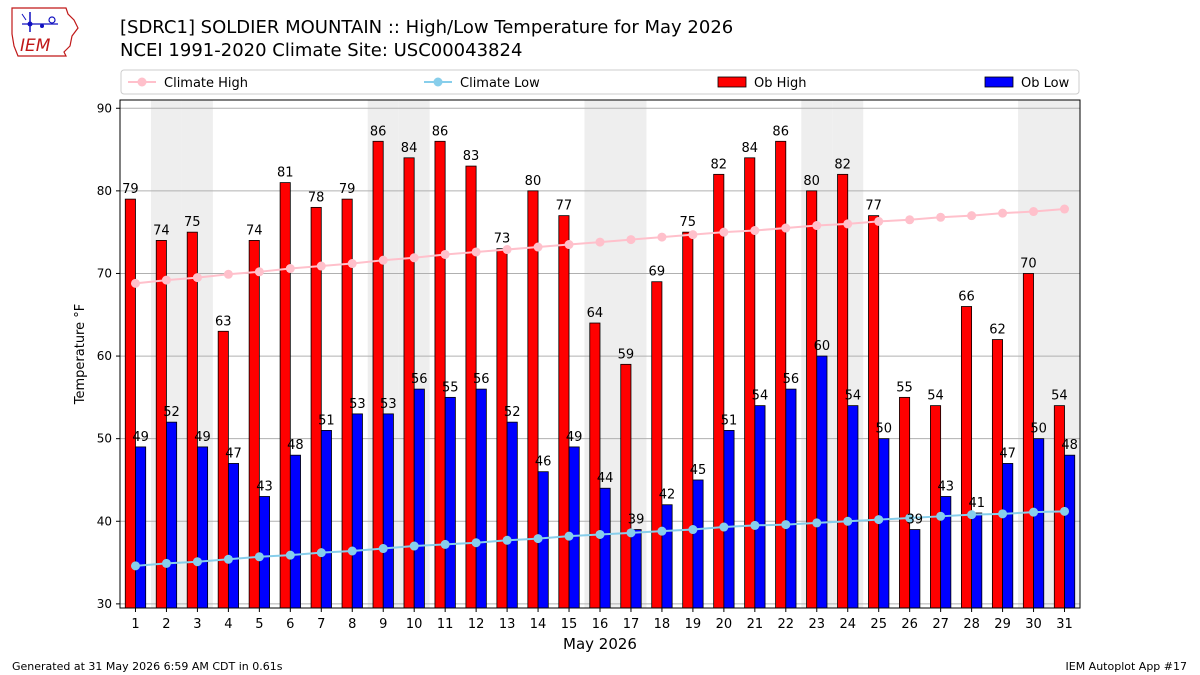 This screenshot has height=675, width=1200. Describe the element at coordinates (512, 412) in the screenshot. I see `ob-low-label-13: 52` at that location.